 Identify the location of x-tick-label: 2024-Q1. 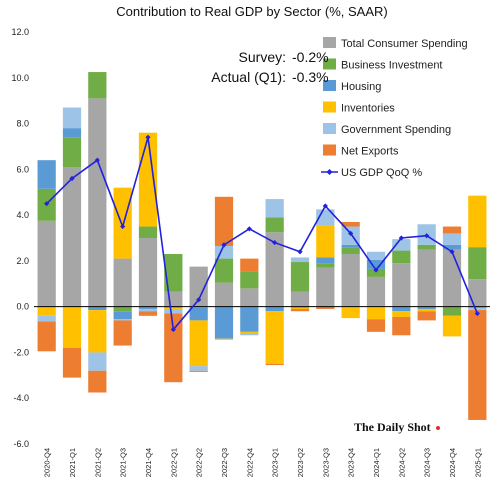
(376, 462).